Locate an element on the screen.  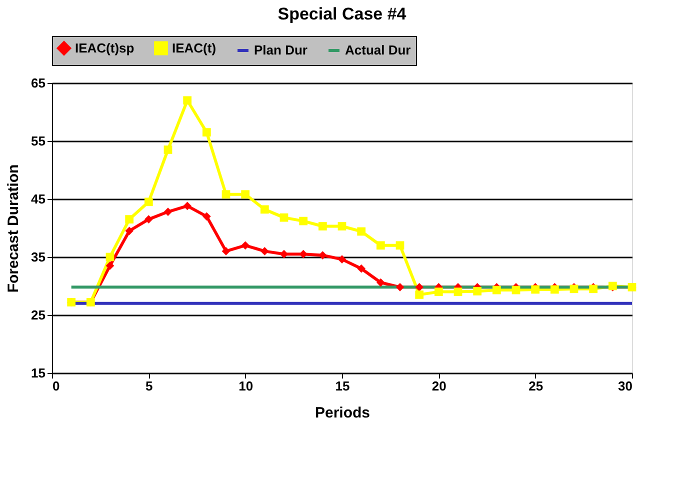
legend-label: Plan Dur is located at coordinates (281, 50).